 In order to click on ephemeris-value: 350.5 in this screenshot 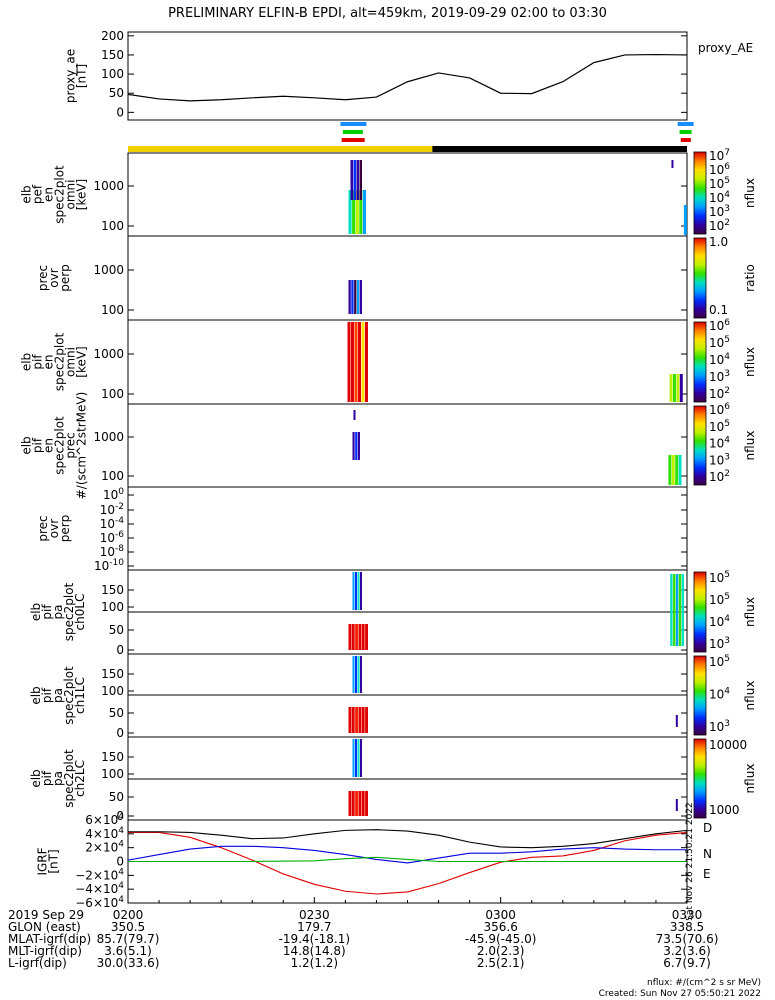, I will do `click(128, 927)`.